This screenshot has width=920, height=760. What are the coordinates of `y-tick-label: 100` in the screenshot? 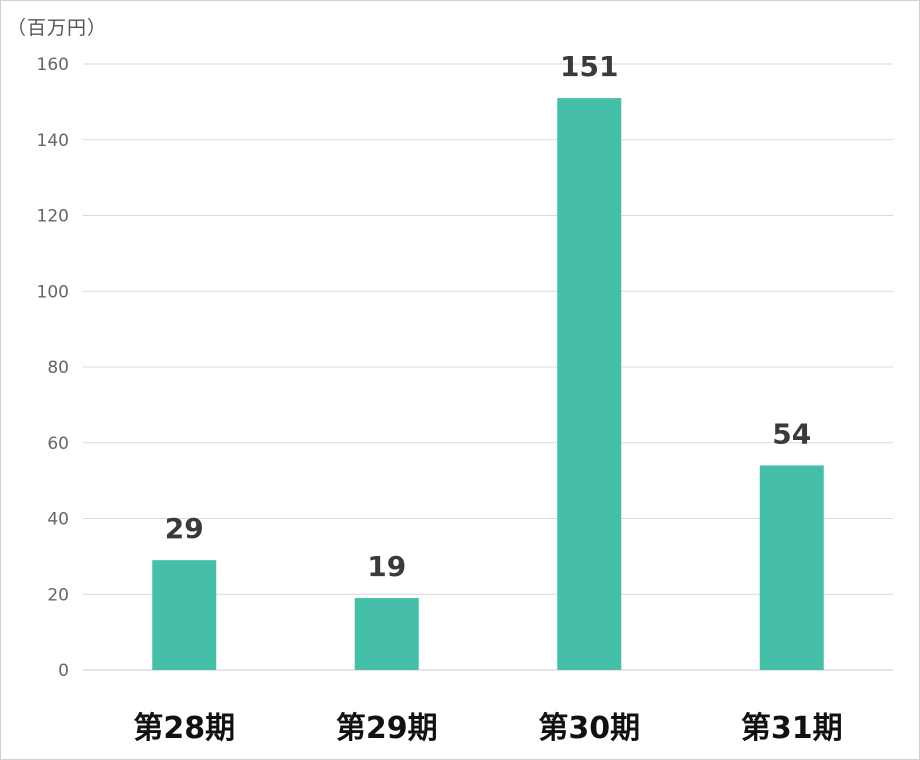 It's located at (53, 292).